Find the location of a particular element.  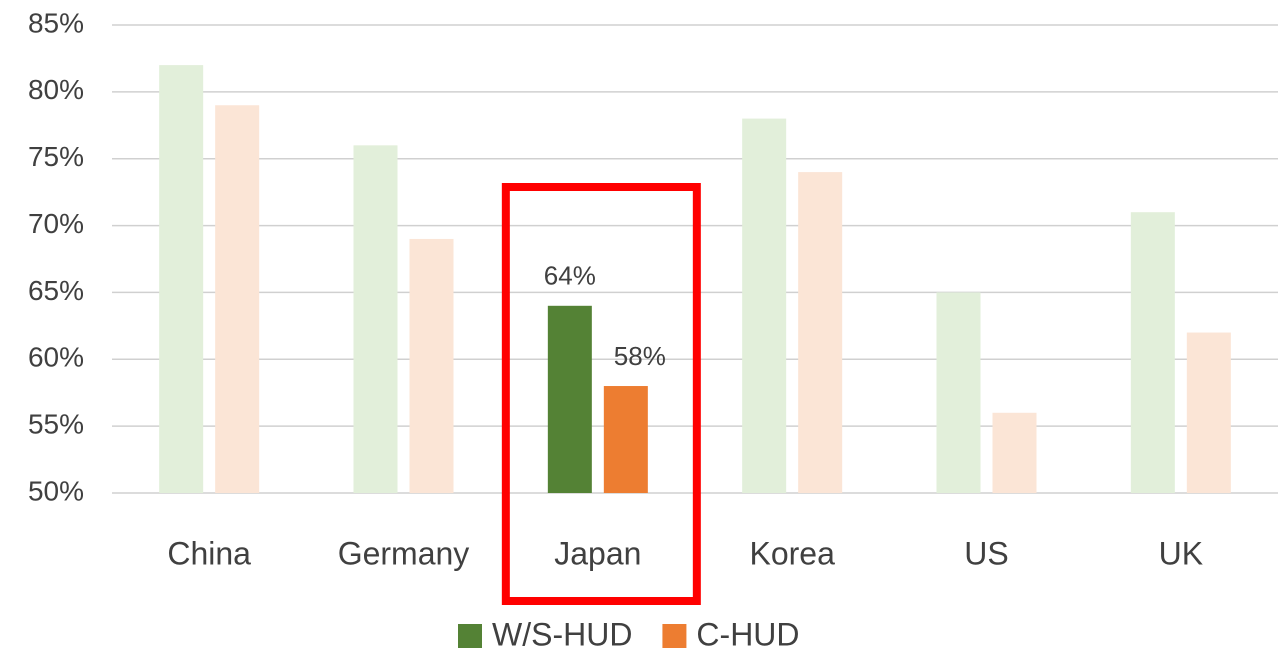

legend-label: C-HUD is located at coordinates (747, 634).